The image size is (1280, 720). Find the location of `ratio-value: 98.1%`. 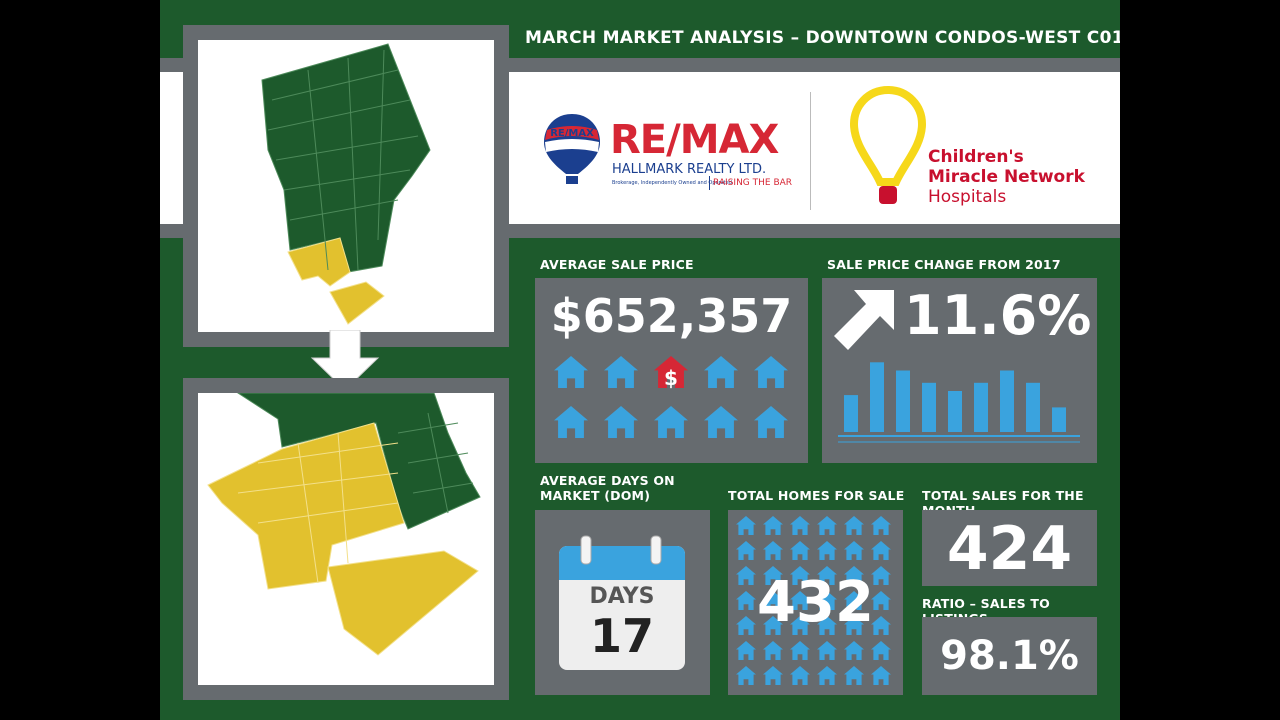

ratio-value: 98.1% is located at coordinates (1009, 656).